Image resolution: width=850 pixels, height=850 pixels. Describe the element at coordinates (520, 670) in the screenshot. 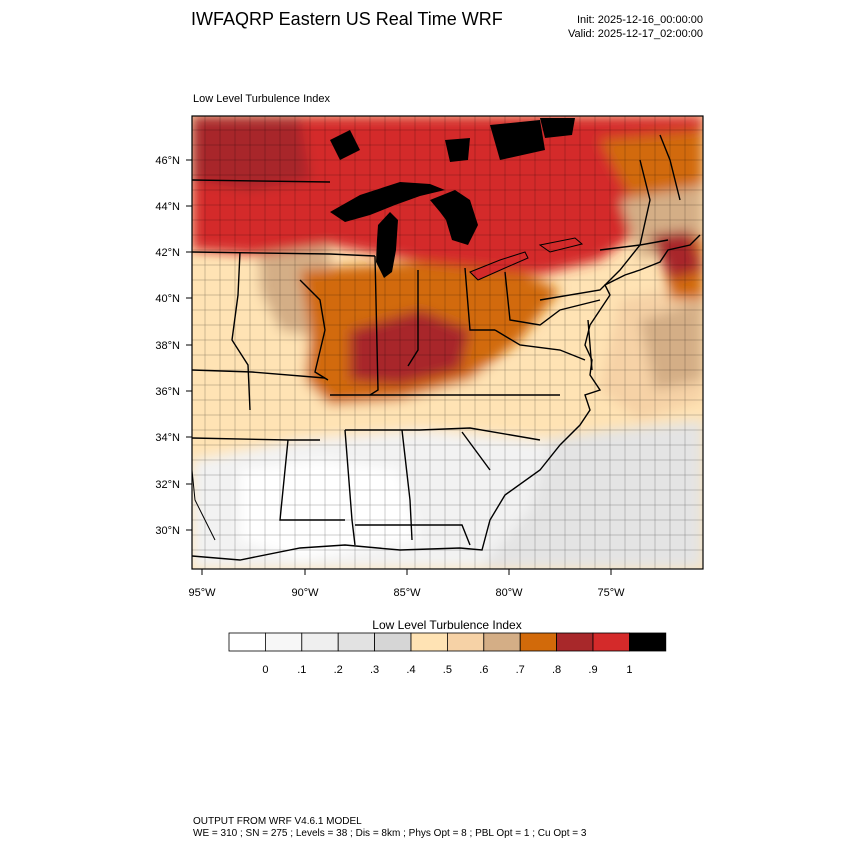

I see `legend-label: .7` at that location.